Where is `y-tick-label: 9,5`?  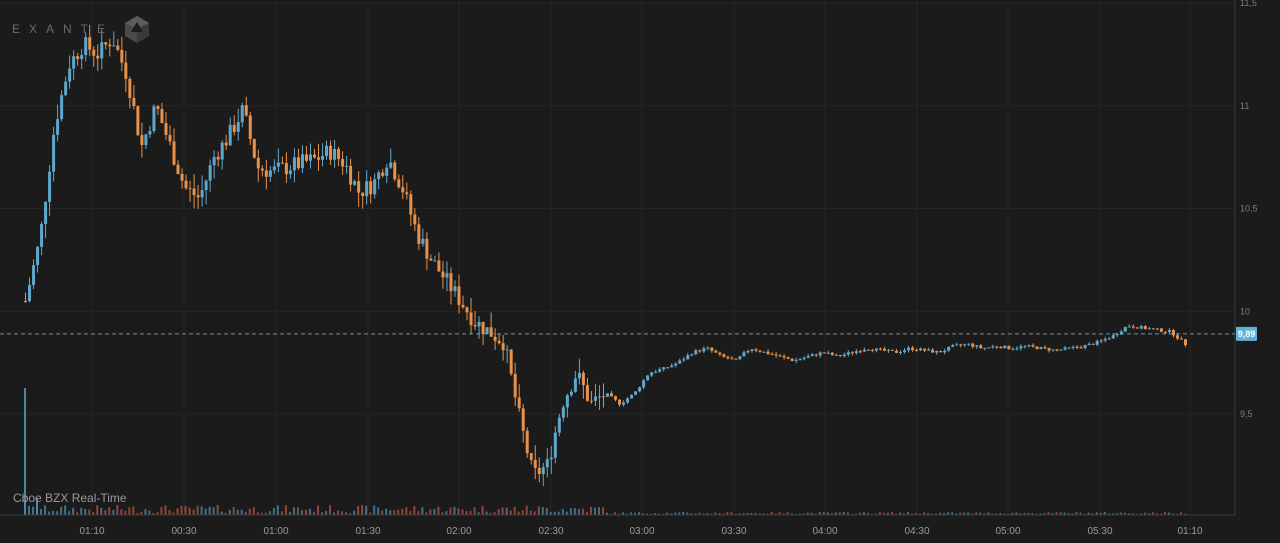 y-tick-label: 9,5 is located at coordinates (1246, 414).